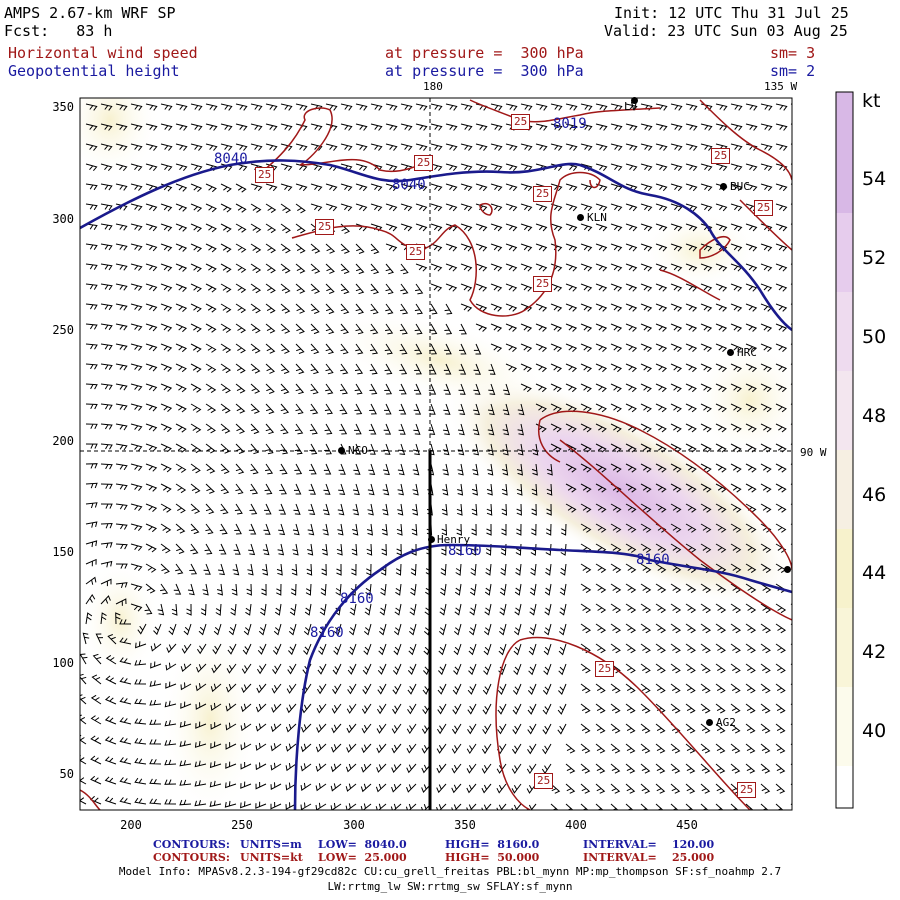 The width and height of the screenshot is (900, 900). I want to click on station-label-nco: NCO, so click(358, 450).